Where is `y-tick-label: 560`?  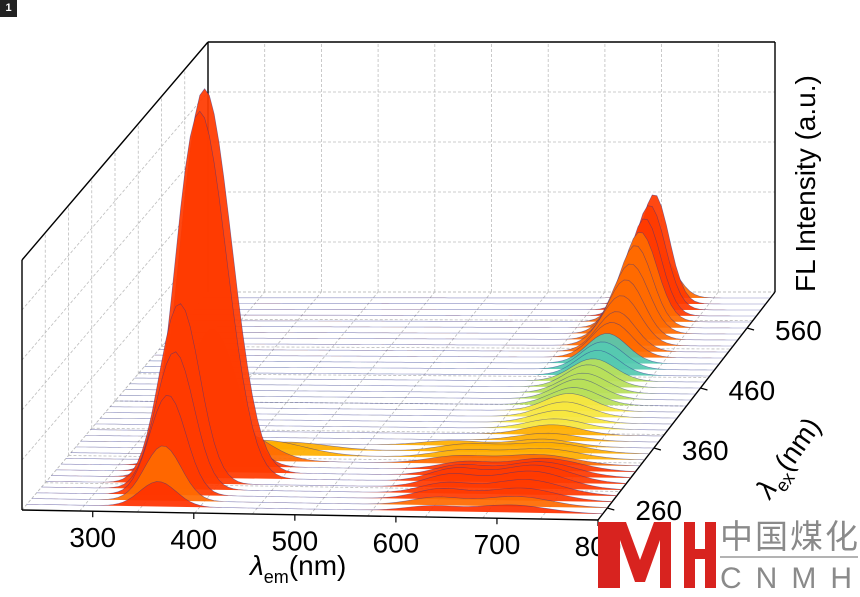
y-tick-label: 560 is located at coordinates (798, 330).